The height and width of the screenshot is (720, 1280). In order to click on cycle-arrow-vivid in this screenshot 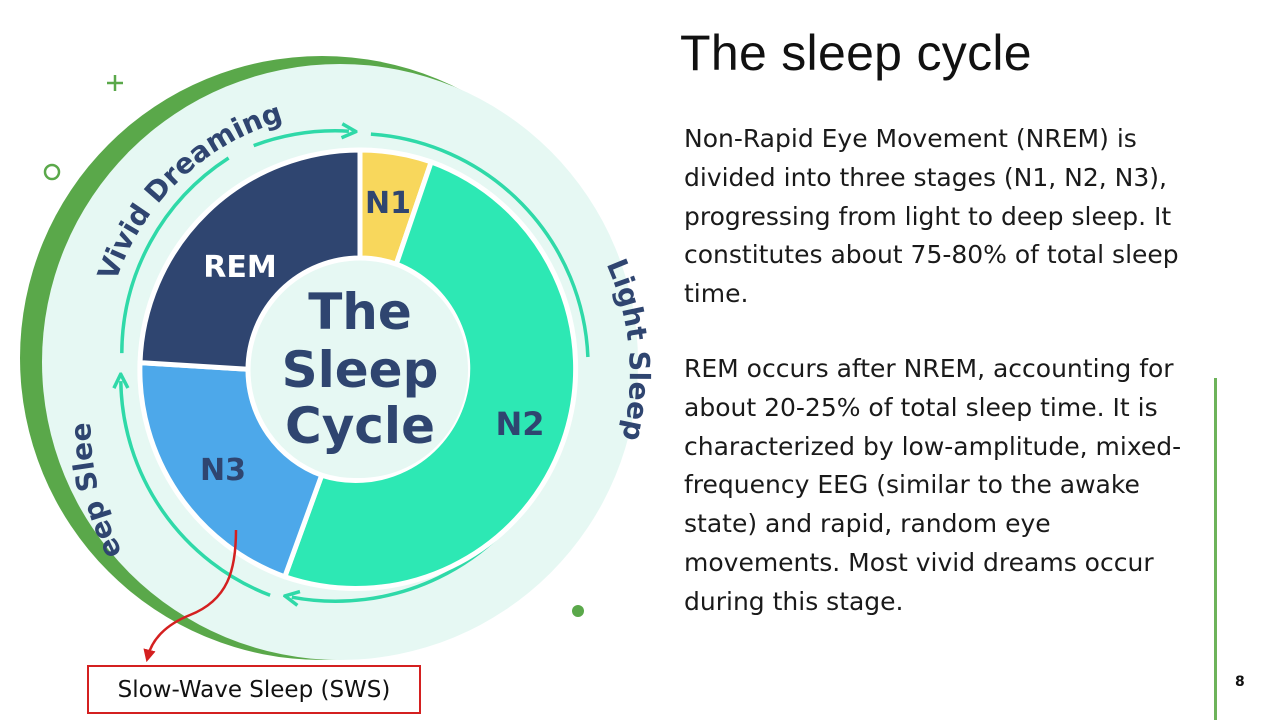, I will do `click(175, 255)`.